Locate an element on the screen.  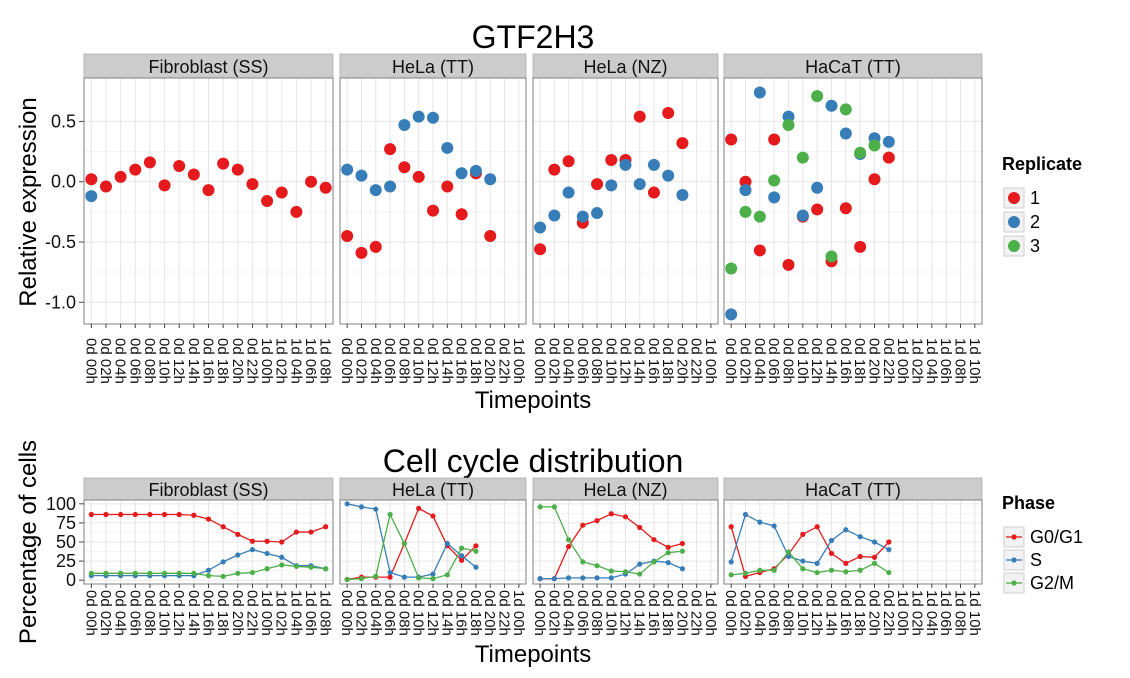
x-tick-label: 0d 00h is located at coordinates (90, 361).